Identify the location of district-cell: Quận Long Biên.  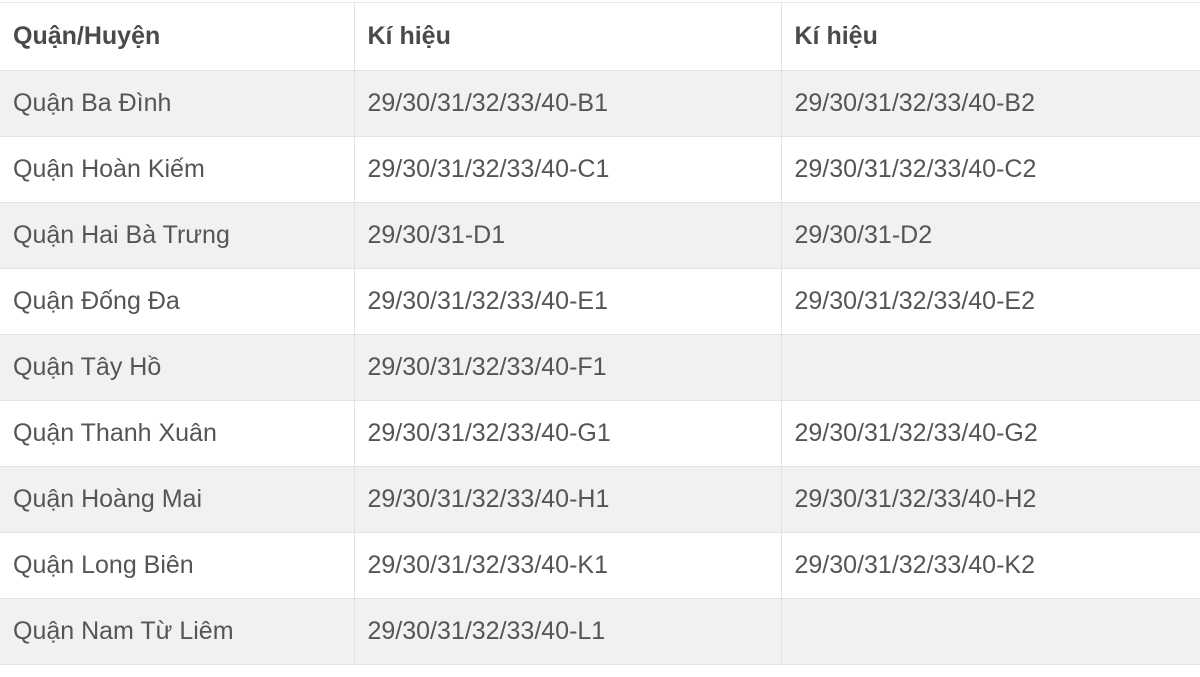
(177, 565).